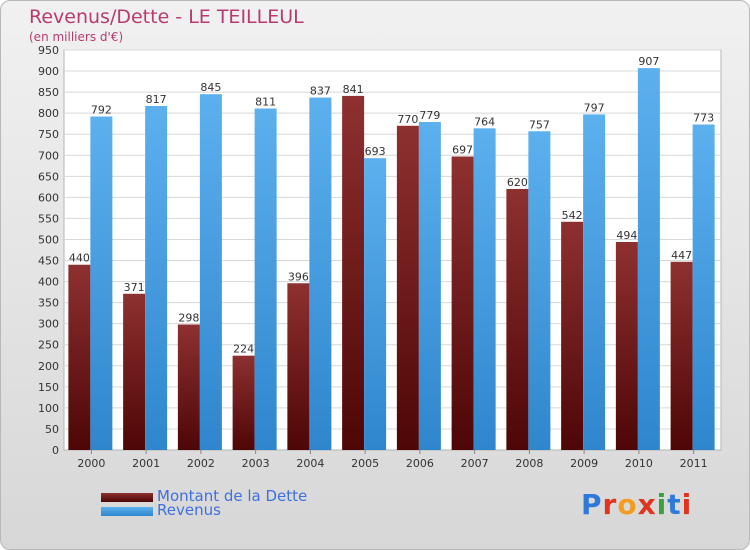 The width and height of the screenshot is (750, 550). I want to click on data-label-revenus: 764, so click(484, 121).